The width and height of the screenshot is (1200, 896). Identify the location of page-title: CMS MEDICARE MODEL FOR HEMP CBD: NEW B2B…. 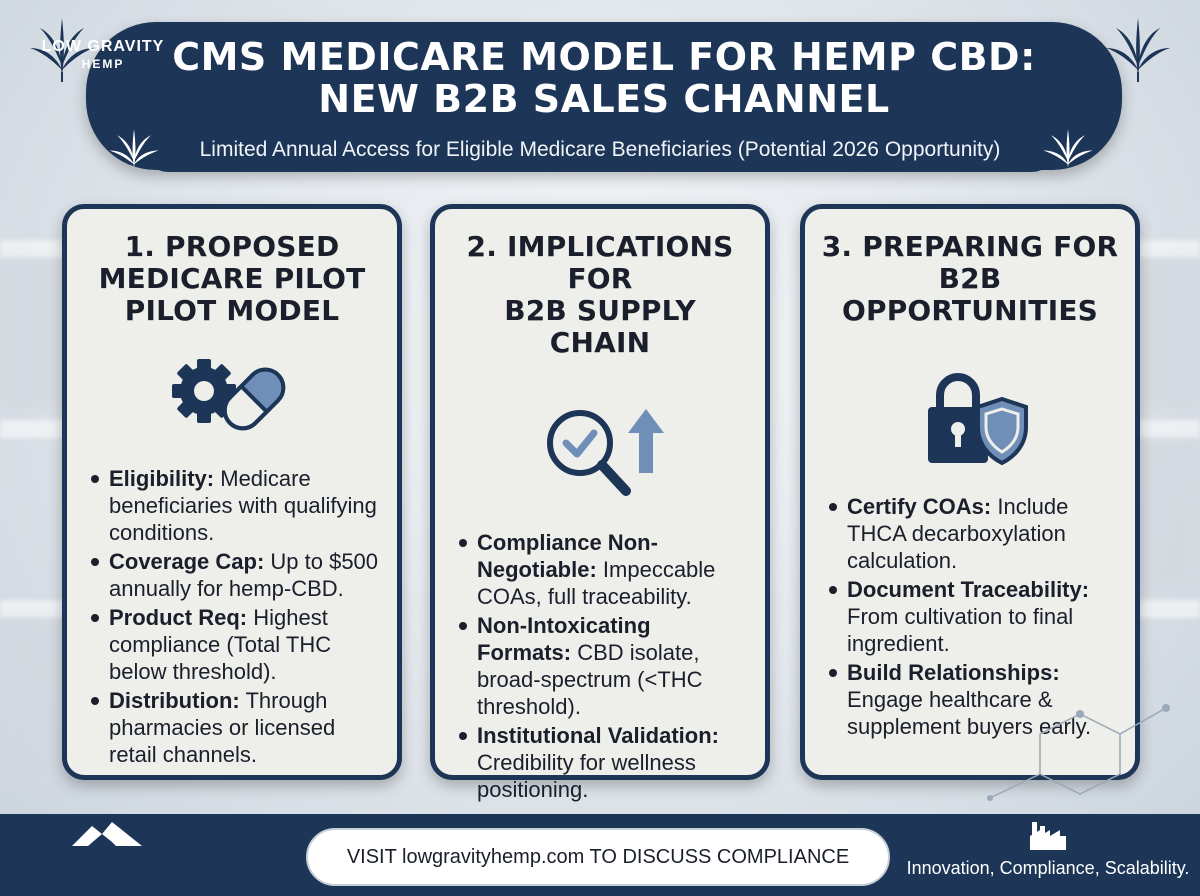
(604, 71).